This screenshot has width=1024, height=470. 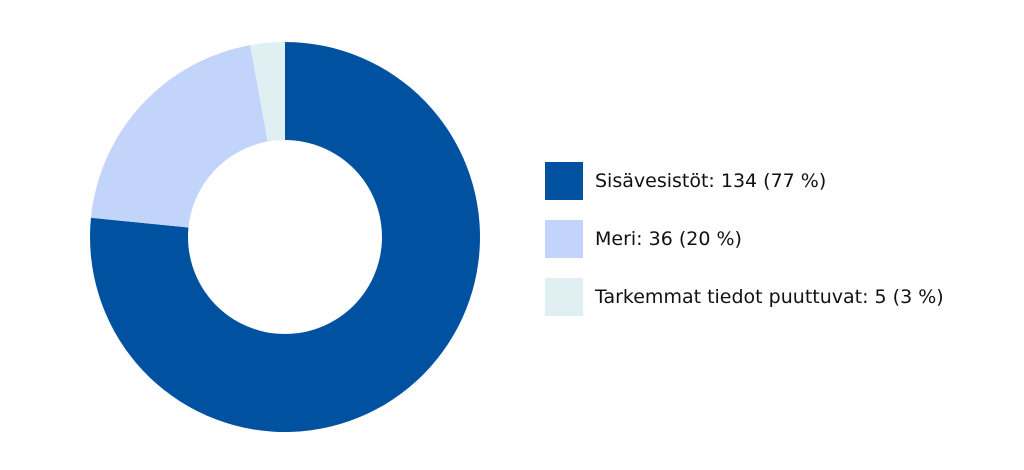 I want to click on legend-item-sisavesistot: Sisävesistöt: 134 (77 %), so click(x=744, y=181).